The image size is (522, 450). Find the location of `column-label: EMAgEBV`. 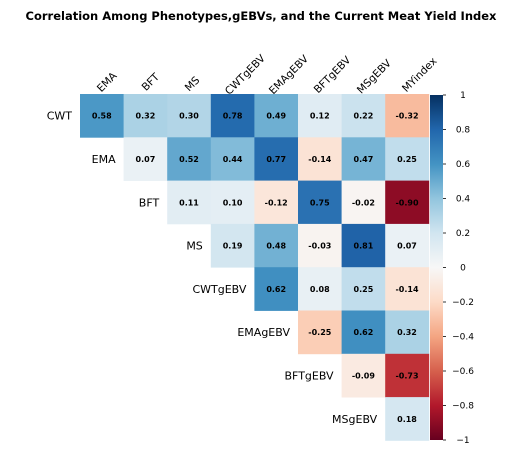

column-label: EMAgEBV is located at coordinates (289, 74).